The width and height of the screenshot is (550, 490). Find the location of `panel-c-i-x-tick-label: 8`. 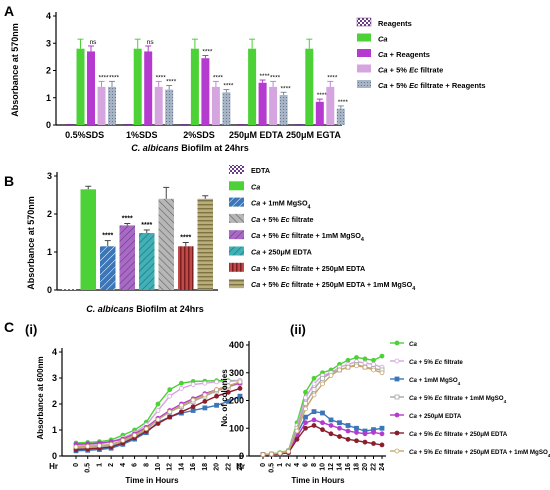

panel-c-i-x-tick-label: 8 is located at coordinates (146, 465).